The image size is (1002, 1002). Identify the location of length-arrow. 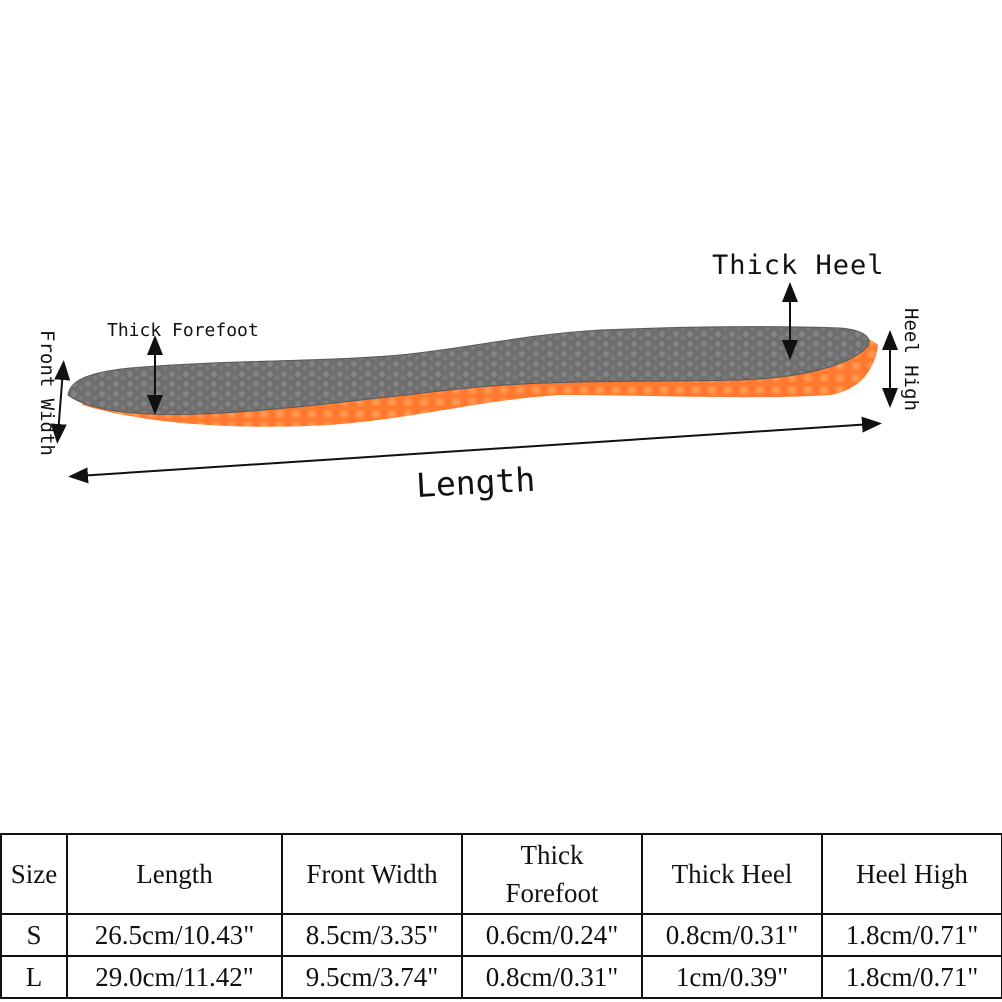
(475, 450).